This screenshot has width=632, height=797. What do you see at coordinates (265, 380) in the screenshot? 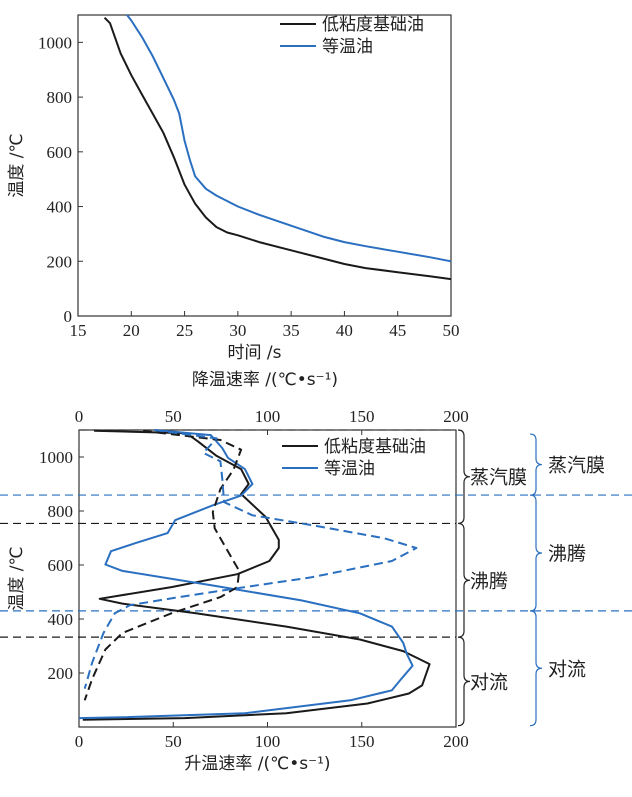
I see `chart-title: 降温速率 /(℃•s⁻¹)` at bounding box center [265, 380].